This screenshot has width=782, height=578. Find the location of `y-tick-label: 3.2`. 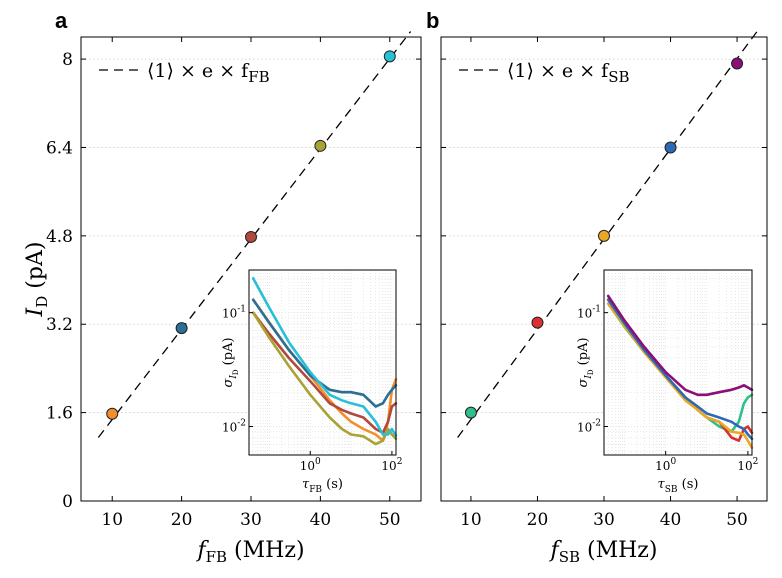

y-tick-label: 3.2 is located at coordinates (59, 325).